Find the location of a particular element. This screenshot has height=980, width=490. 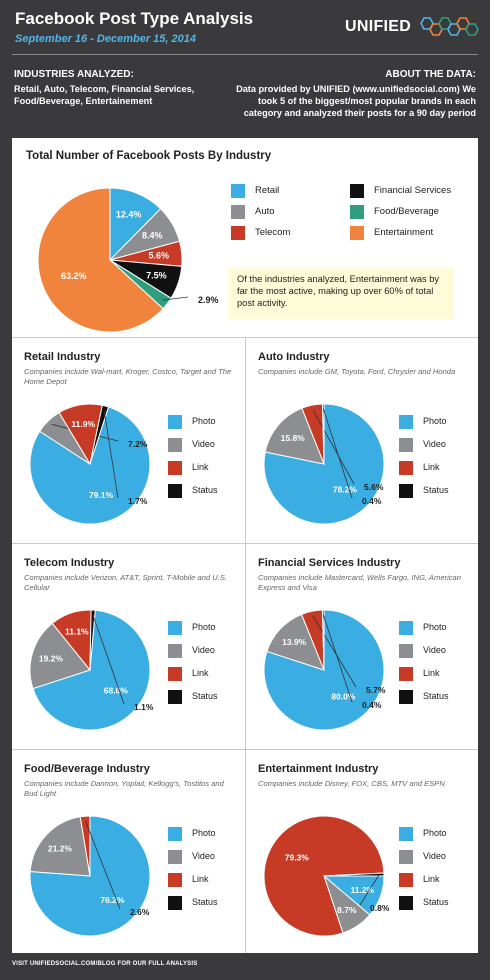

header-divider is located at coordinates (245, 54).